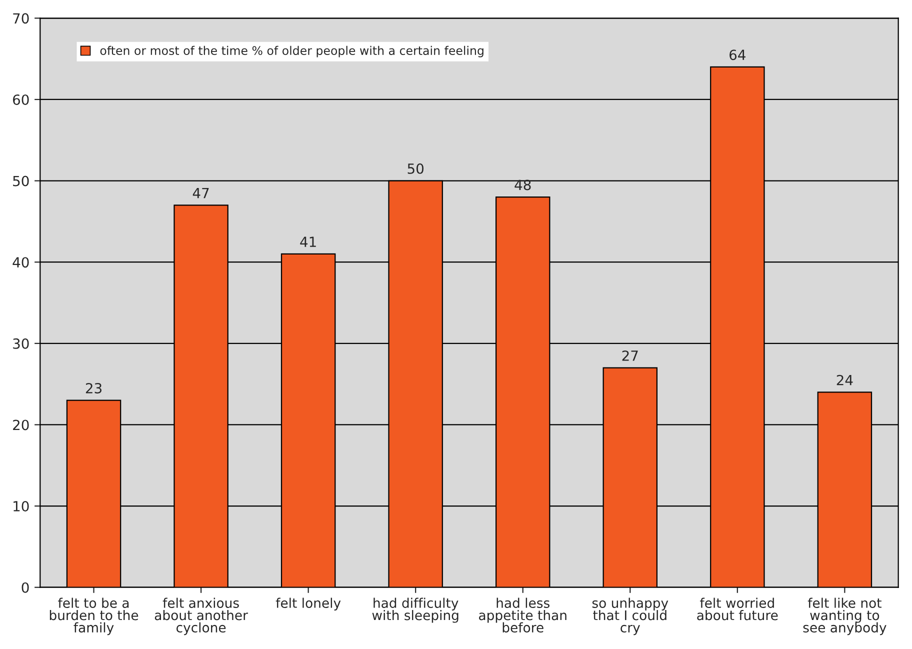 The image size is (912, 649). Describe the element at coordinates (201, 617) in the screenshot. I see `x-tick-label: felt anxious about another cyclone` at that location.